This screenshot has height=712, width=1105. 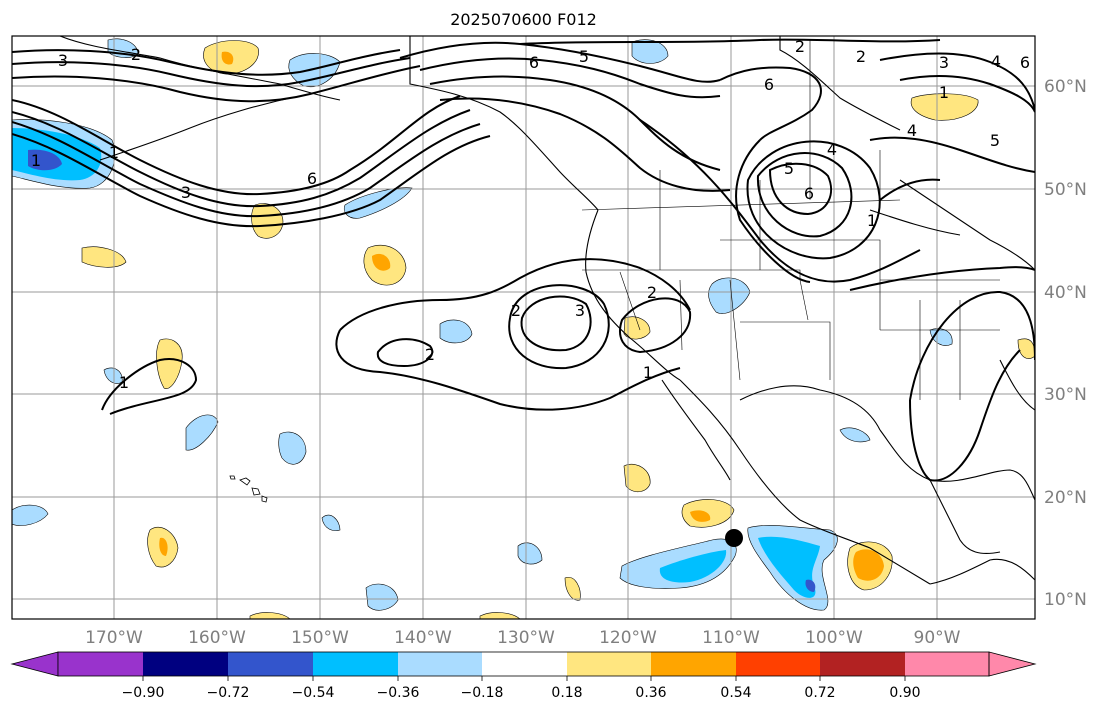 I want to click on colorbar-tick-label: −0.18, so click(x=482, y=693).